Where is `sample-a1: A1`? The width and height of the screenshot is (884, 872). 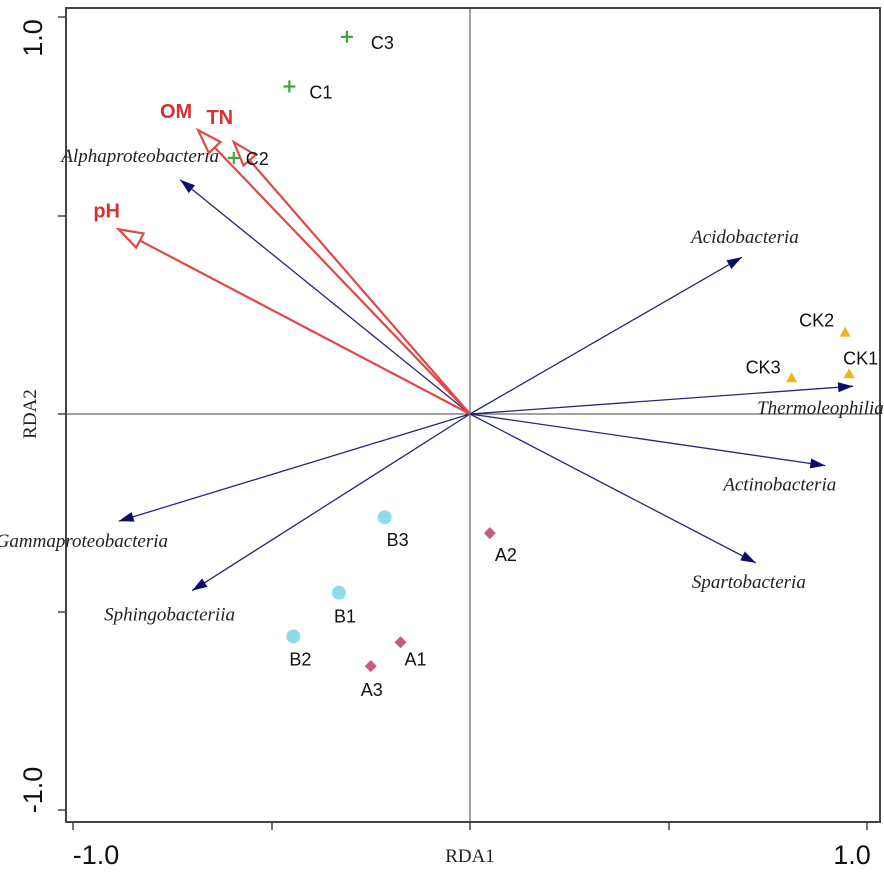
sample-a1: A1 is located at coordinates (410, 652).